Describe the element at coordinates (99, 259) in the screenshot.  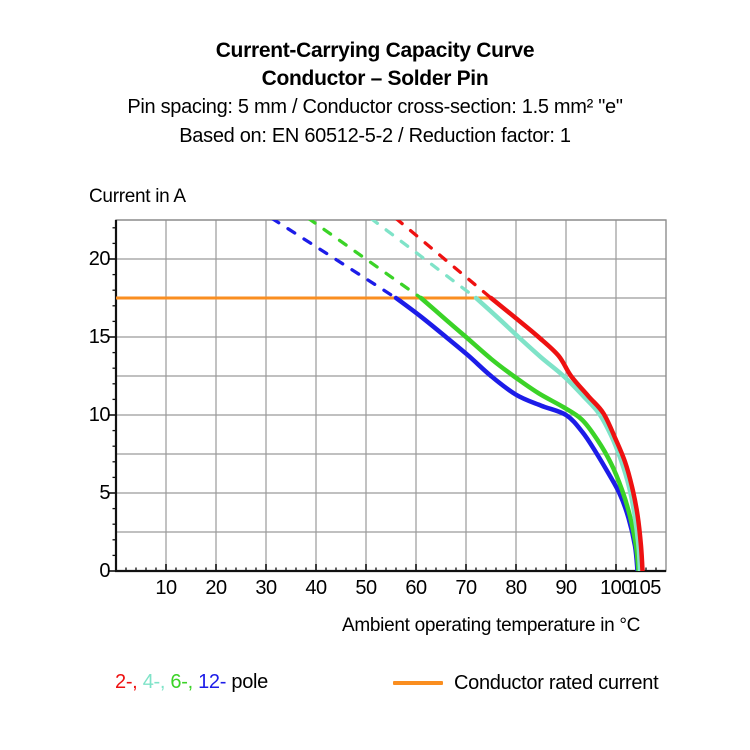
I see `y-tick-label: 20` at that location.